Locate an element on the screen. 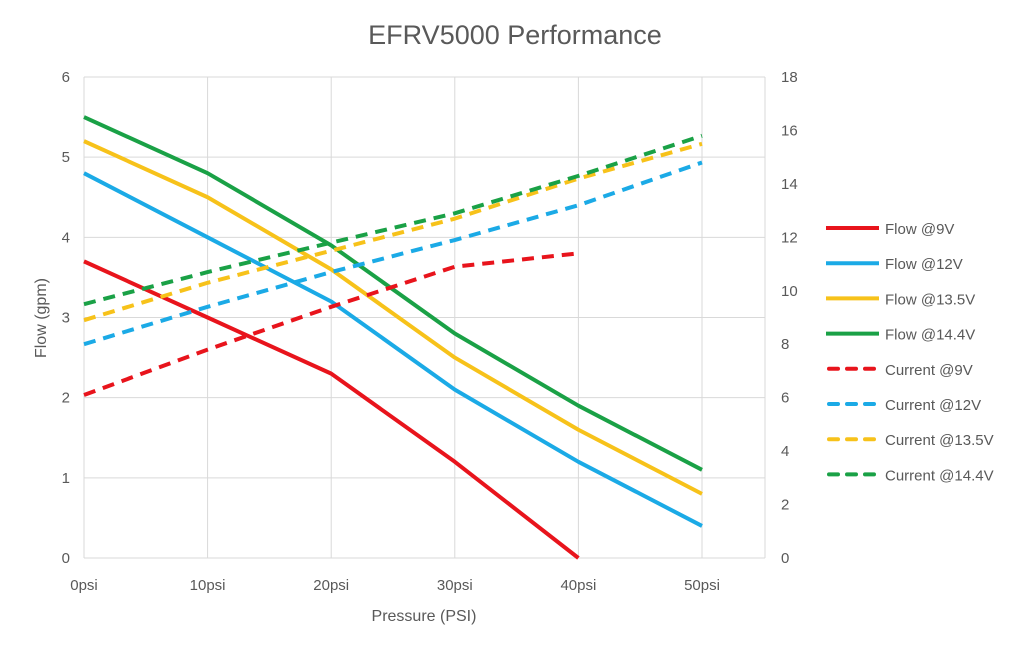 The height and width of the screenshot is (652, 1030). legend-label: Current @14.4V is located at coordinates (939, 475).